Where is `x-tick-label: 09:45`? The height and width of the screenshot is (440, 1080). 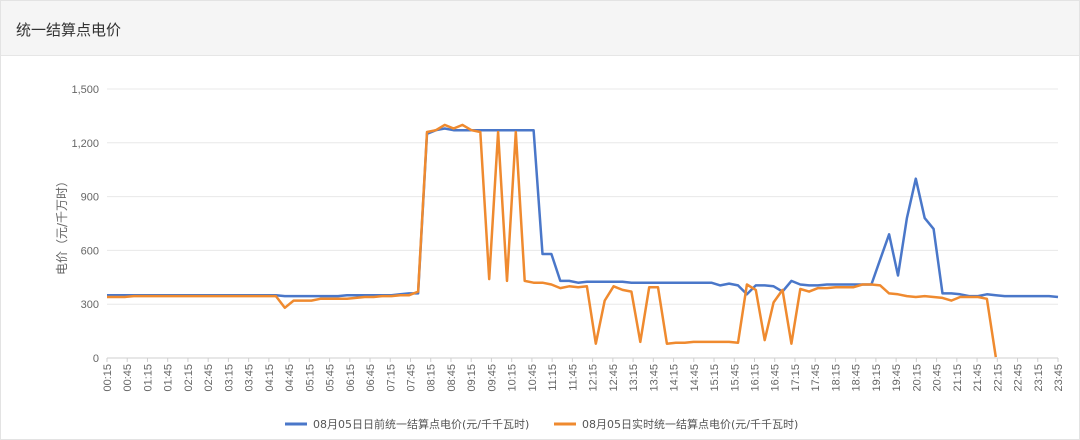
x-tick-label: 09:45 is located at coordinates (492, 378).